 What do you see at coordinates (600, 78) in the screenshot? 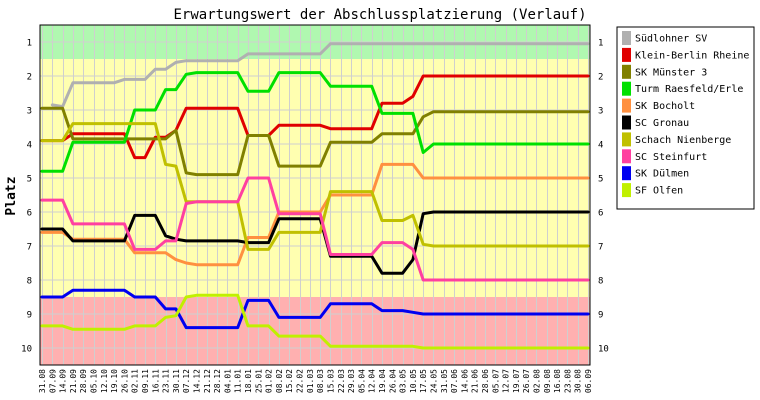
I see `y-tick-label-right: 2` at bounding box center [600, 78].